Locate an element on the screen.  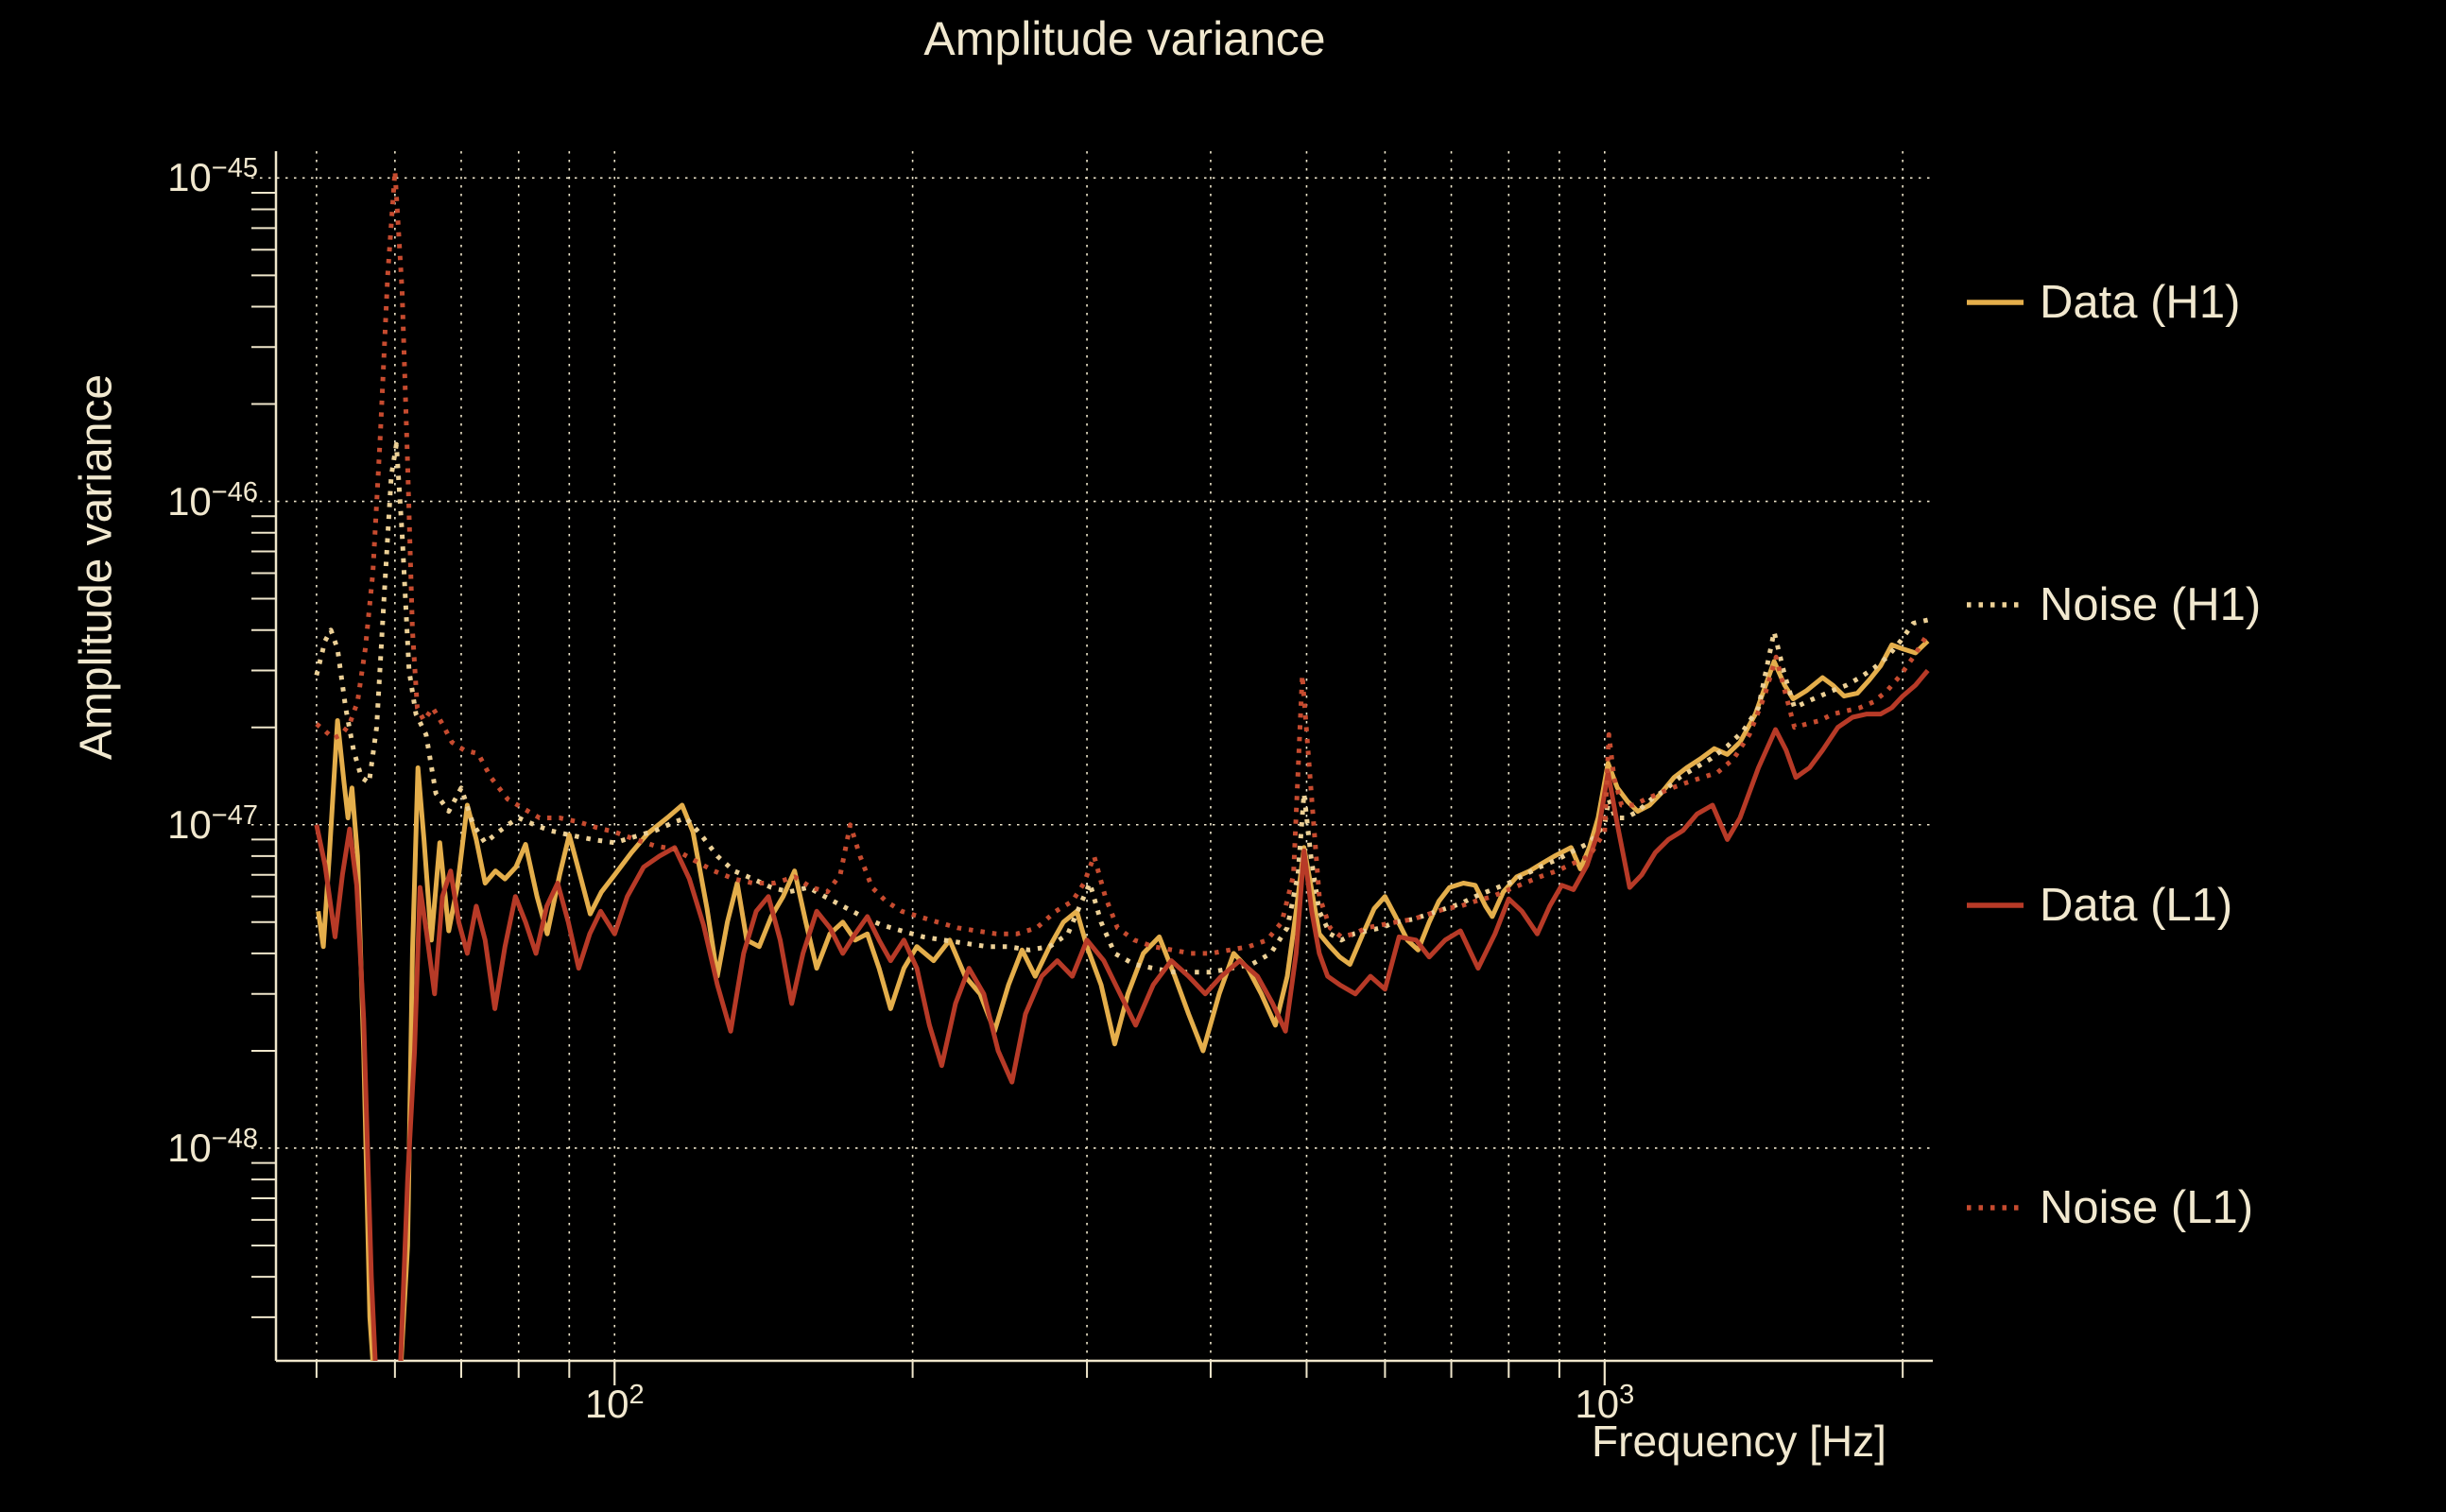
y-tick-label: 10−48 is located at coordinates (180, 1146).